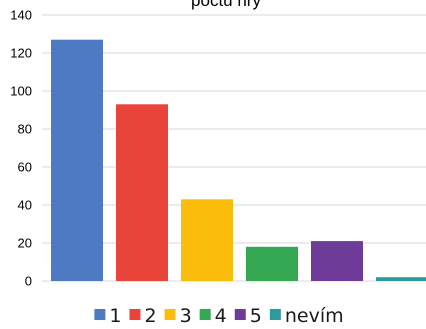 The height and width of the screenshot is (329, 426). What do you see at coordinates (25, 243) in the screenshot?
I see `y-tick-label: 20` at bounding box center [25, 243].